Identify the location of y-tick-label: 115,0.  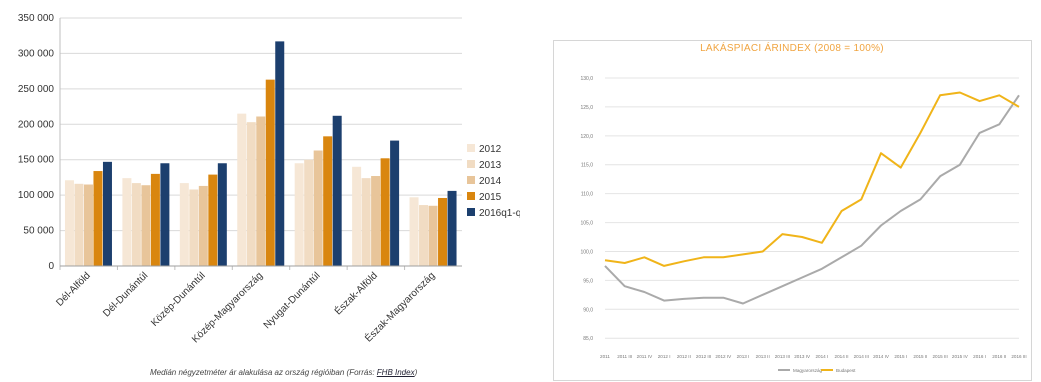
(587, 166).